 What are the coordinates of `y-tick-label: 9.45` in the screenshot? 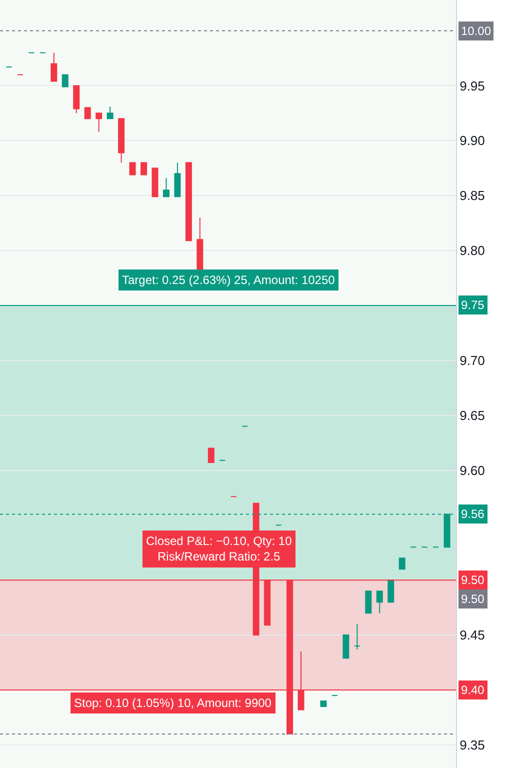 It's located at (472, 635).